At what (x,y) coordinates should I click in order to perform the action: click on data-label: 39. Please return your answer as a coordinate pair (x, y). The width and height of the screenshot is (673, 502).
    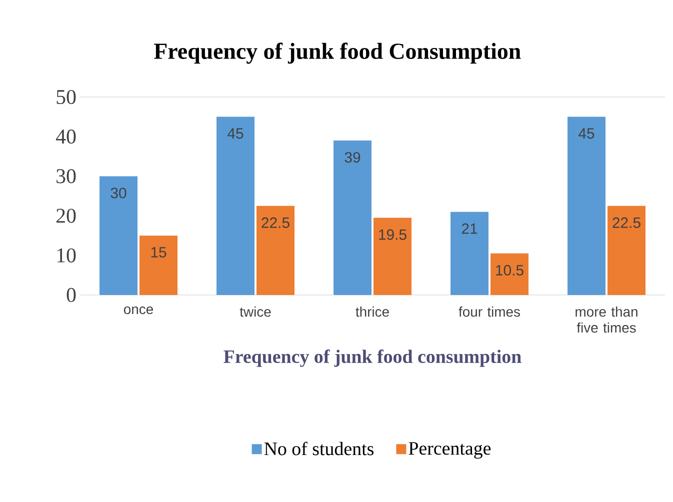
    Looking at the image, I should click on (352, 157).